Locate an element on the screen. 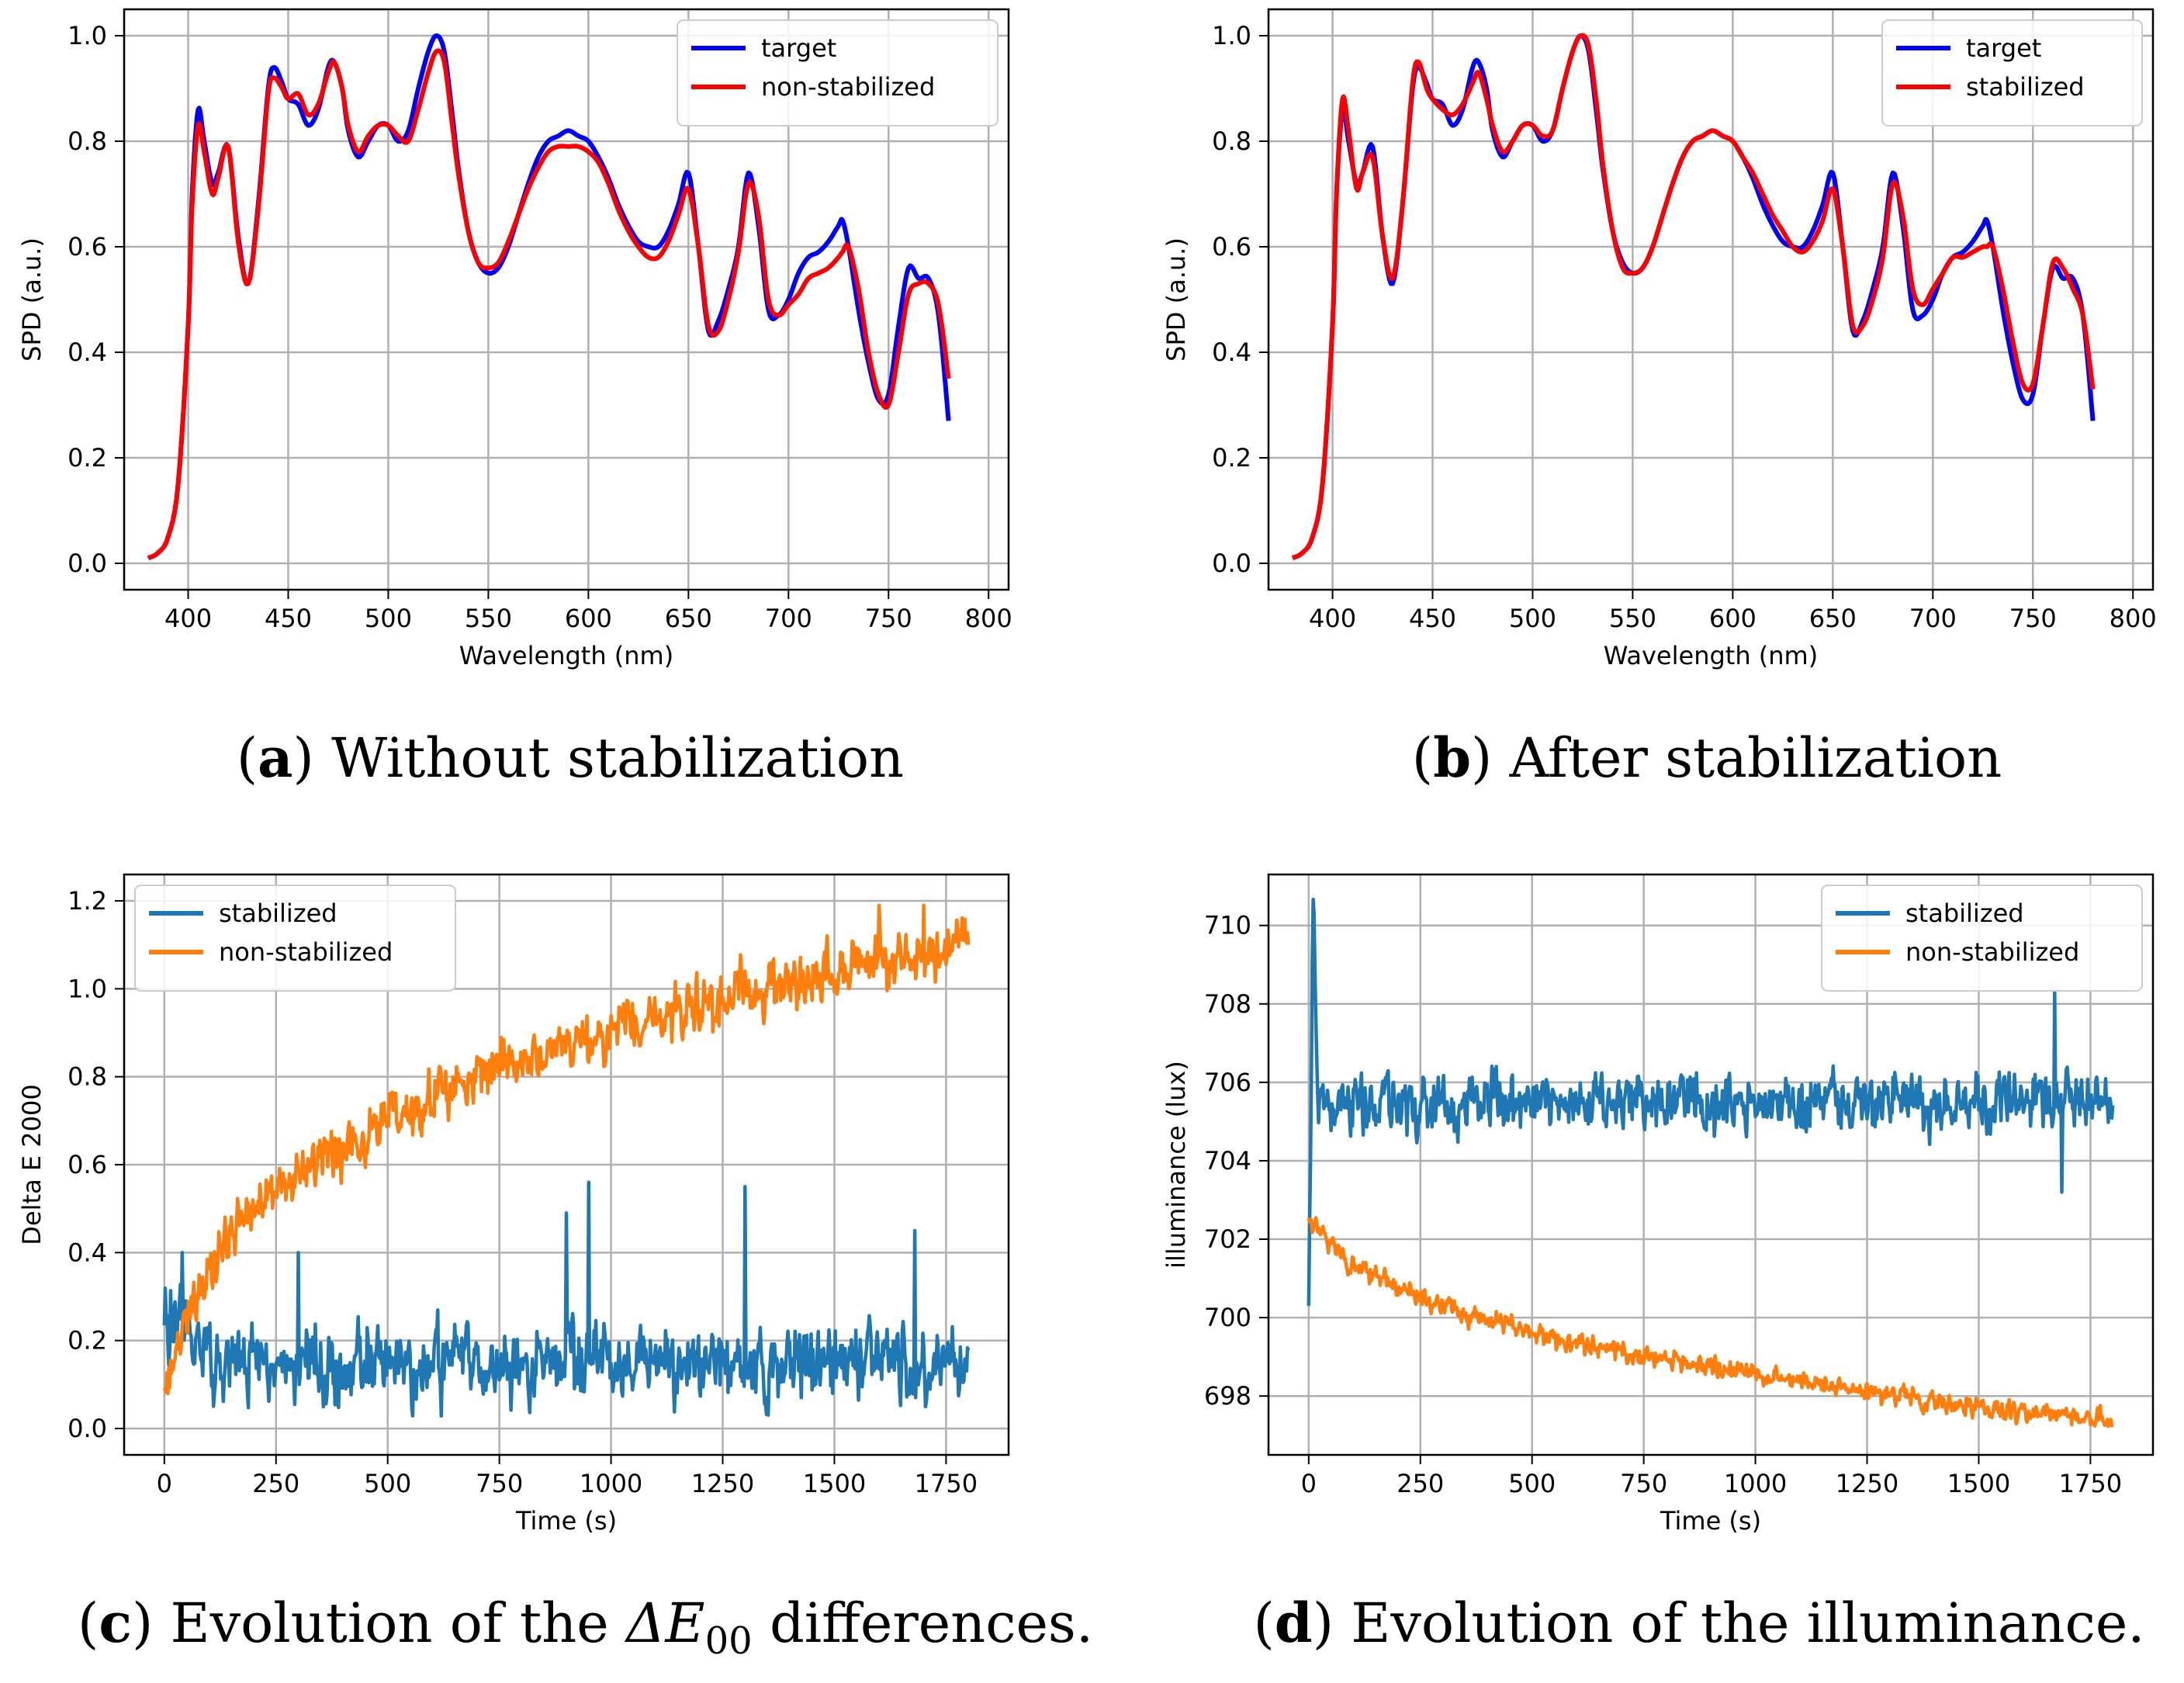 Image resolution: width=2184 pixels, height=1683 pixels. y-tick-label: 706 is located at coordinates (1227, 1083).